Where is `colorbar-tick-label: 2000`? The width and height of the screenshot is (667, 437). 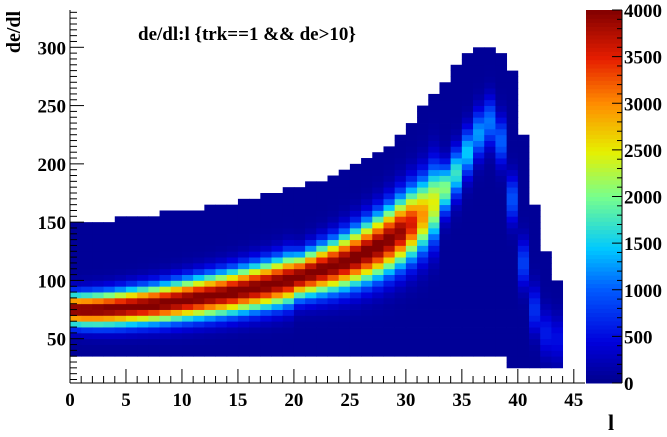 colorbar-tick-label: 2000 is located at coordinates (643, 198).